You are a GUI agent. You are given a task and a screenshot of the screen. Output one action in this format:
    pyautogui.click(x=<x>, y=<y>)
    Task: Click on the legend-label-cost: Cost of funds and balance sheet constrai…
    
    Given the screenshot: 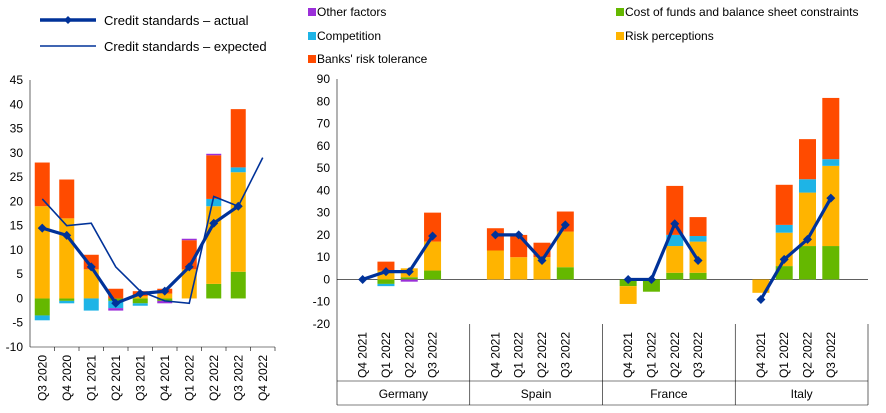 What is the action you would take?
    pyautogui.click(x=741, y=12)
    